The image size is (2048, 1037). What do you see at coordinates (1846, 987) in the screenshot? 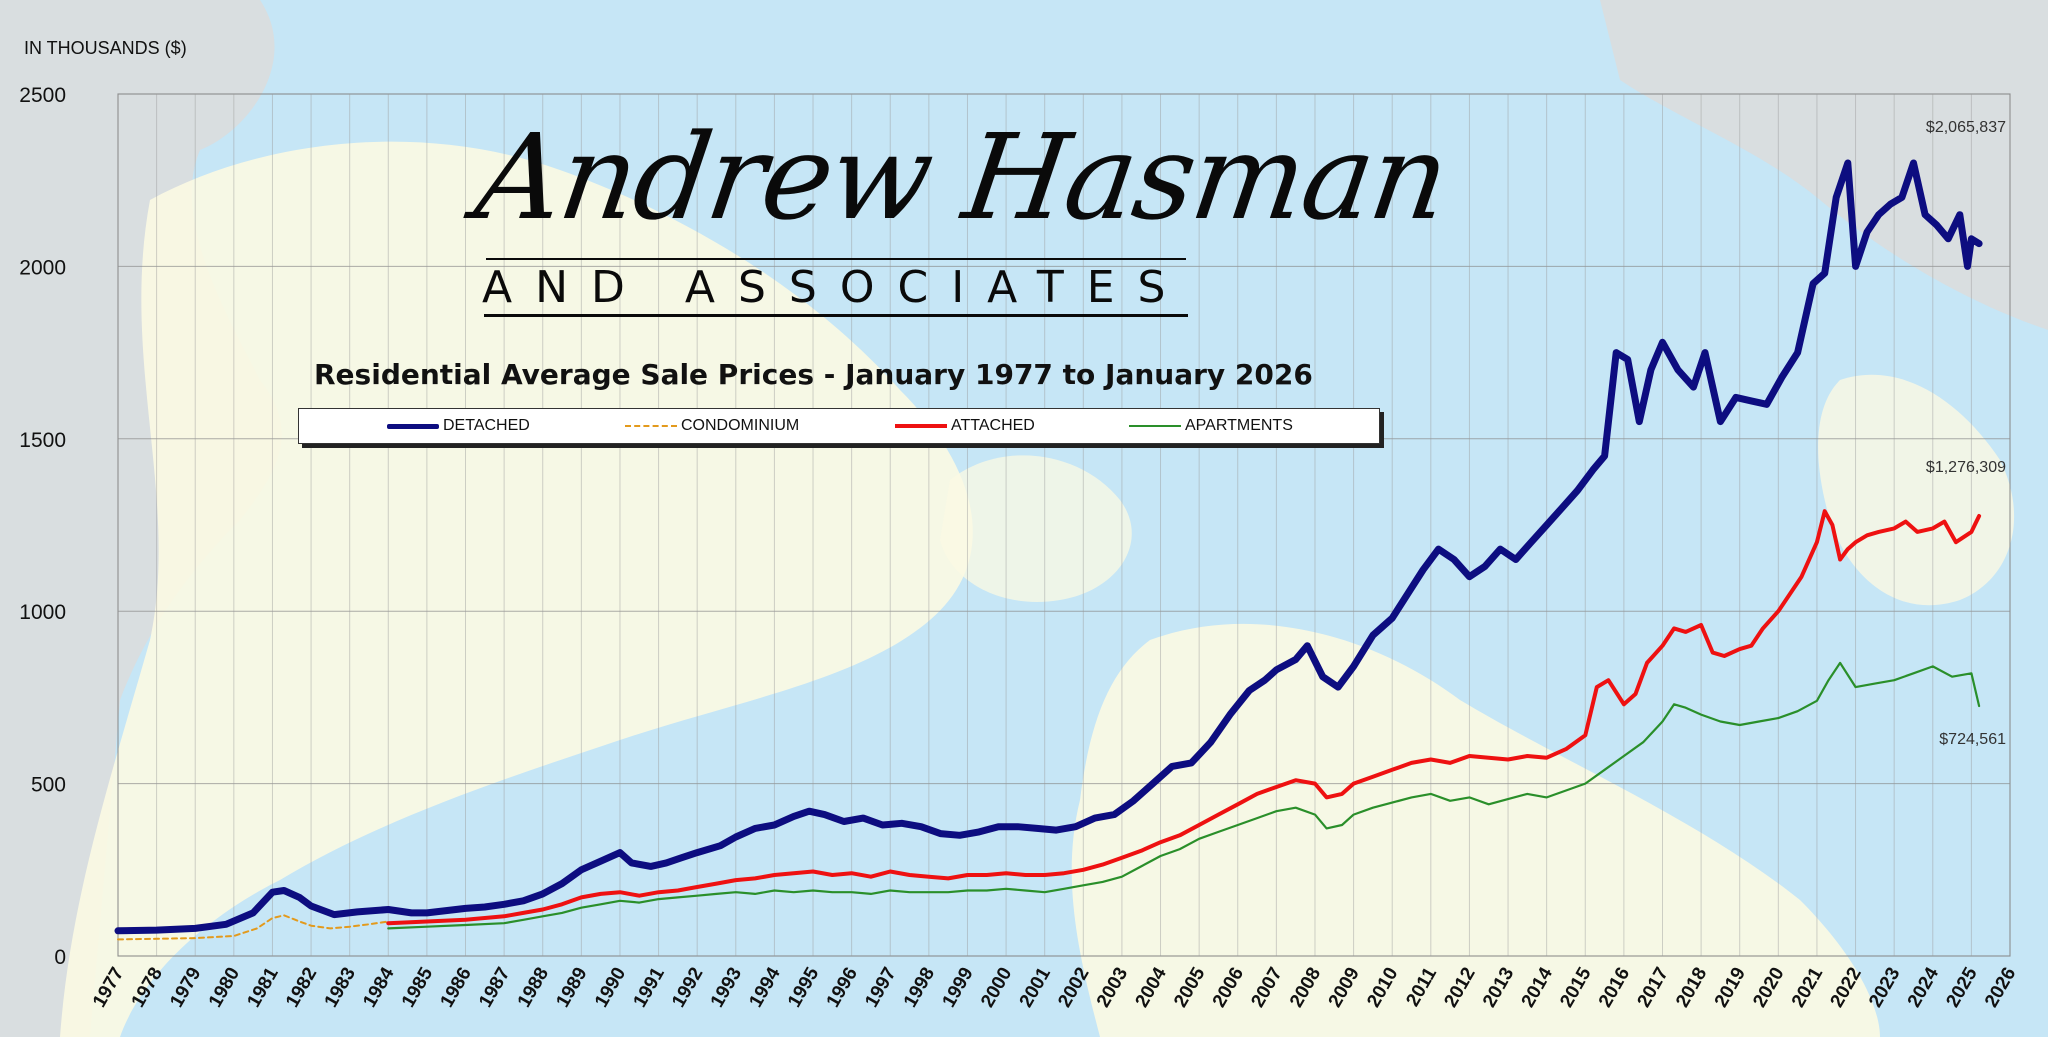
I see `x-tick-label: 2022` at bounding box center [1846, 987].